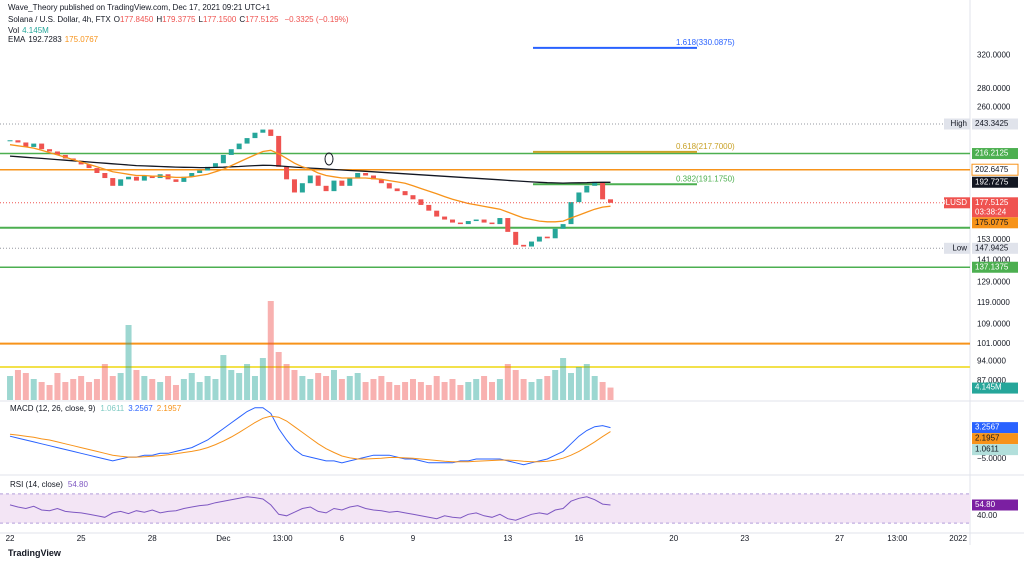 The width and height of the screenshot is (1024, 563). Describe the element at coordinates (992, 266) in the screenshot. I see `price-tag-label: 137.1375` at that location.